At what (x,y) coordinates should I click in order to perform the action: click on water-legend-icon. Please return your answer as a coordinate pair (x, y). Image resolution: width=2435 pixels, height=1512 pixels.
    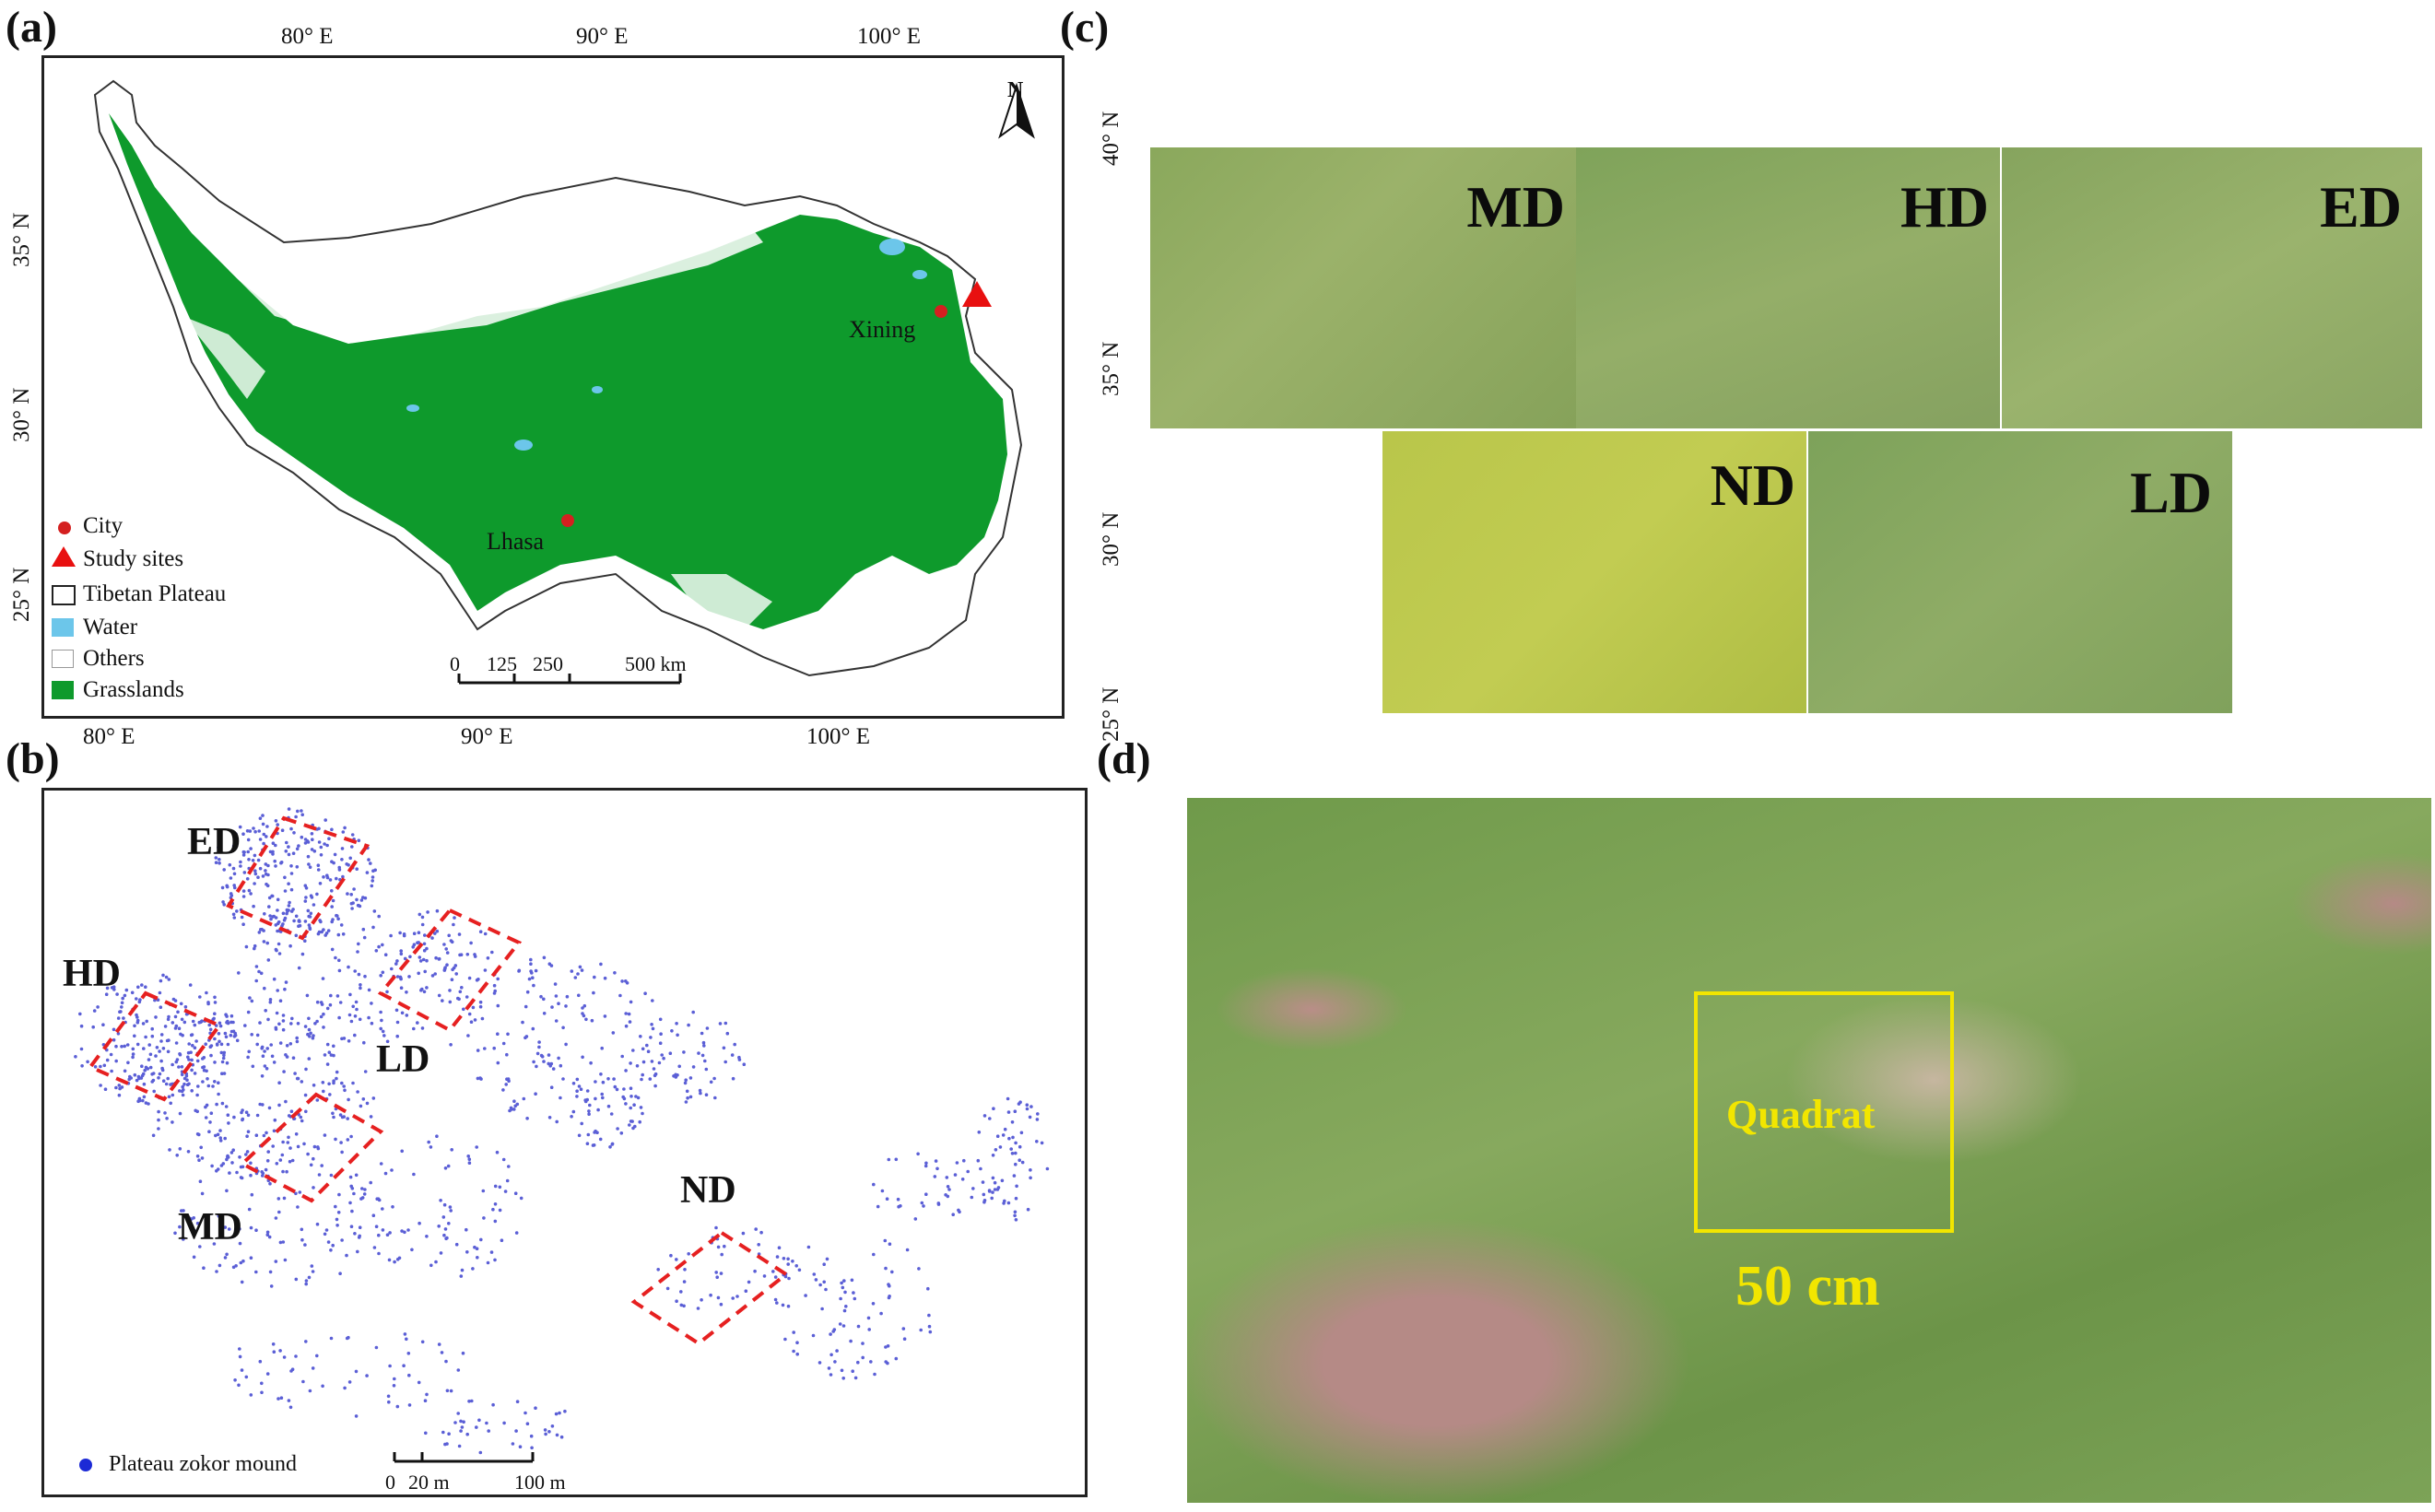
    Looking at the image, I should click on (63, 627).